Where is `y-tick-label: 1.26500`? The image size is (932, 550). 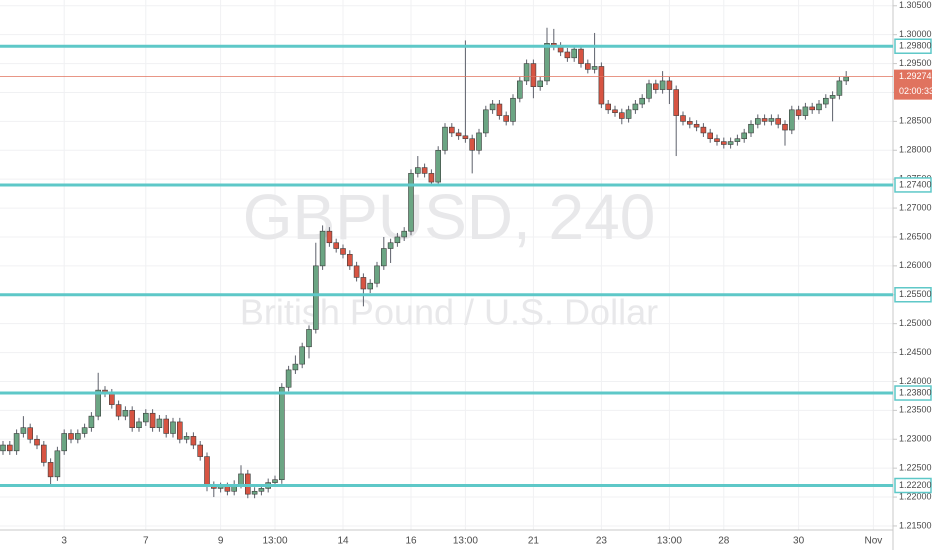 y-tick-label: 1.26500 is located at coordinates (915, 236).